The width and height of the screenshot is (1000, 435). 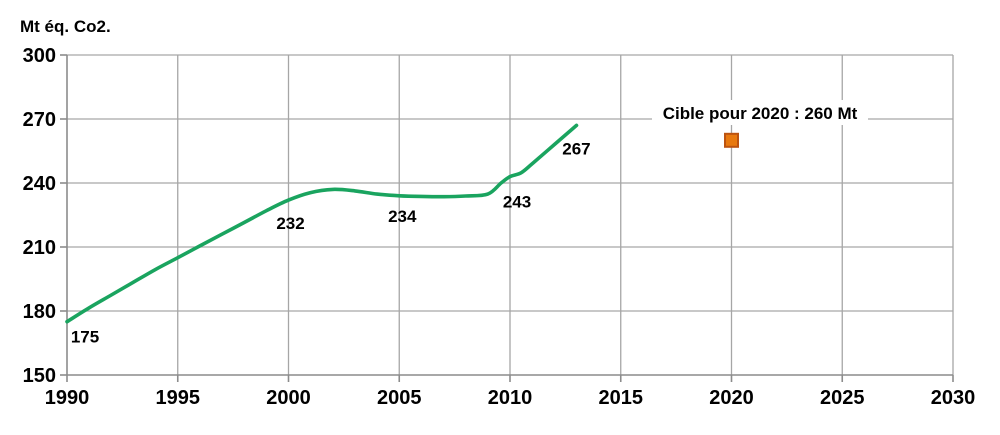 I want to click on x-tick-label: 1995, so click(x=178, y=398).